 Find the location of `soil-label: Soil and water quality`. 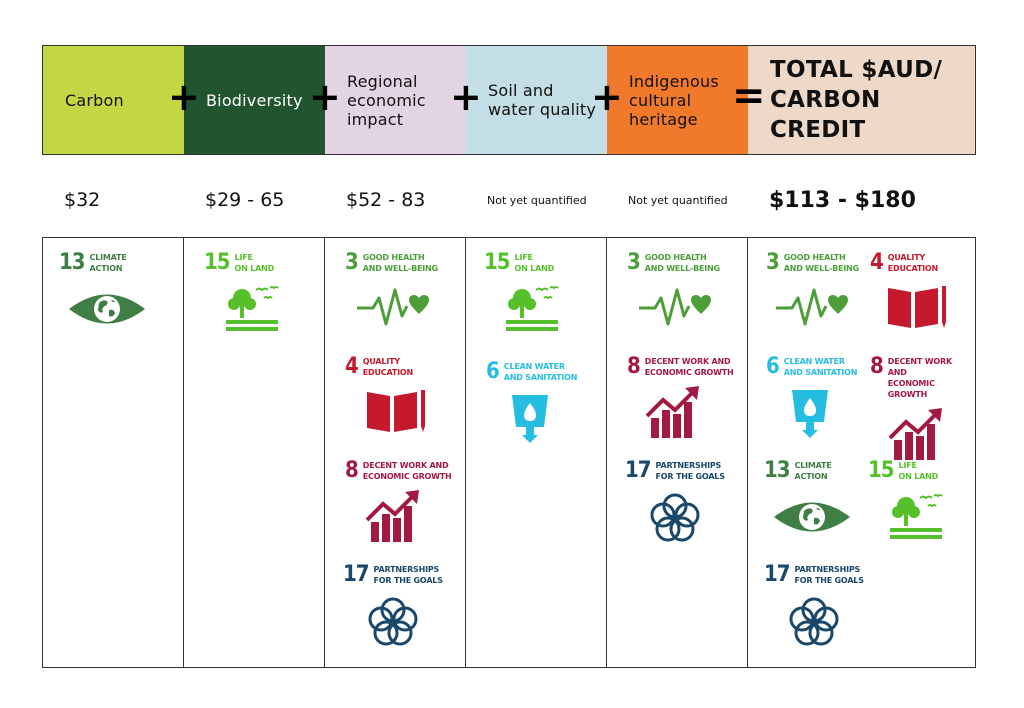

soil-label: Soil and water quality is located at coordinates (542, 100).